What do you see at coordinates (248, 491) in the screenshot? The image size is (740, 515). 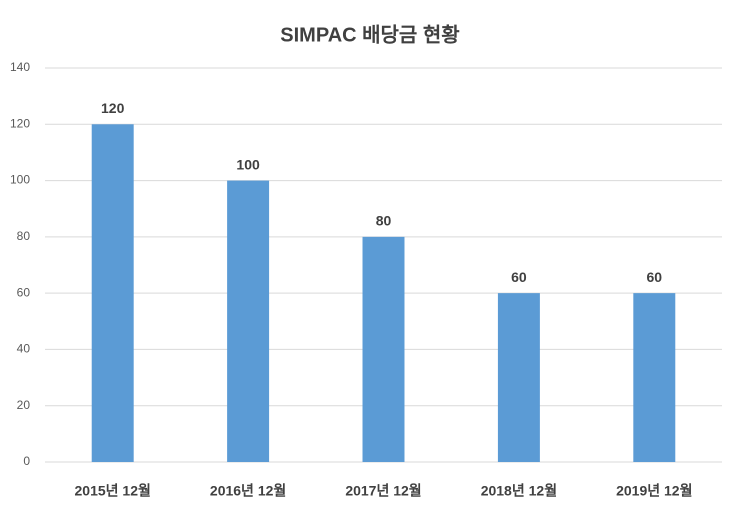 I see `x-tick-label: 2016년 12월` at bounding box center [248, 491].